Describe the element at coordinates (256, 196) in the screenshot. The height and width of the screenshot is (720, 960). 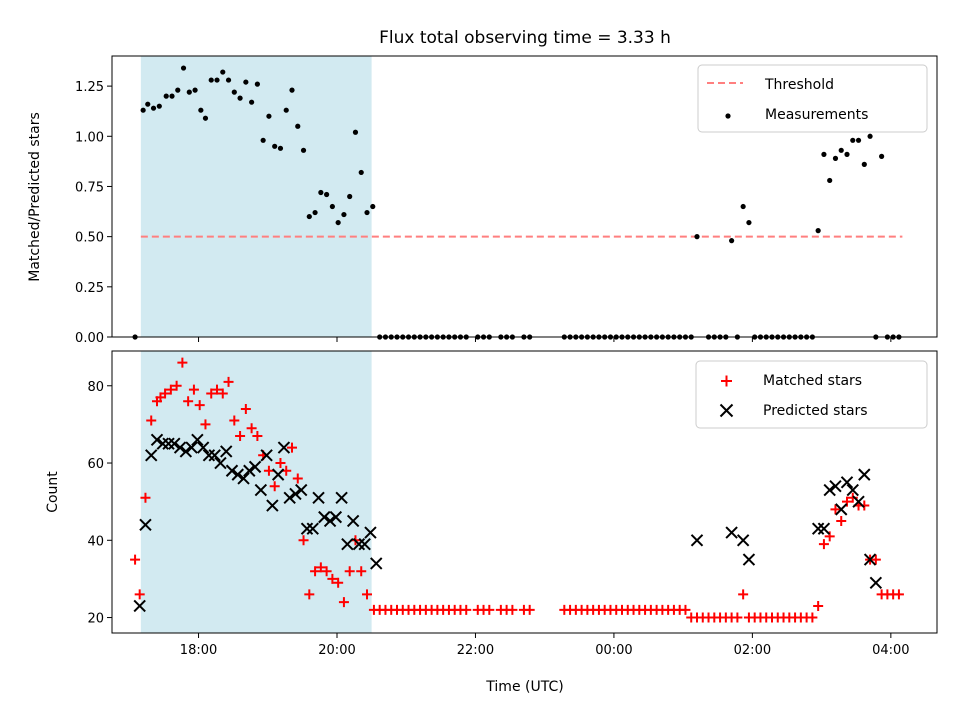
I see `top-shaded-region` at that location.